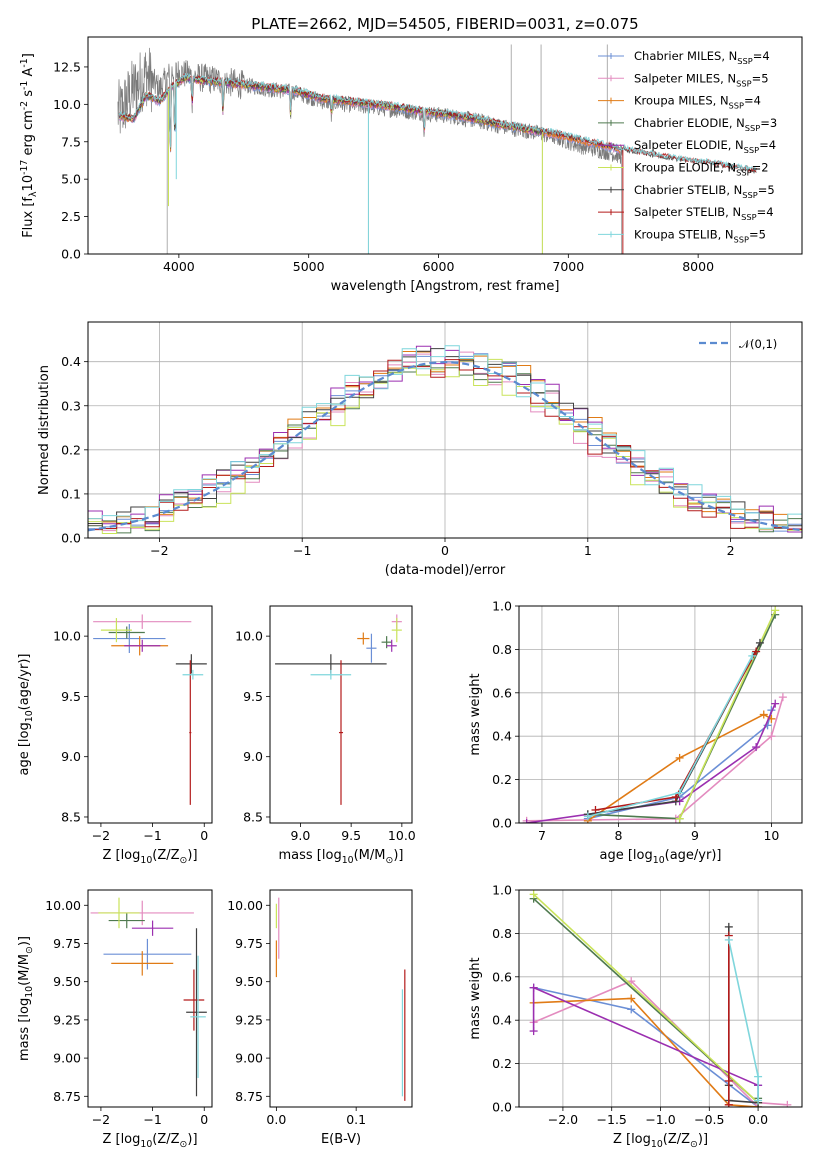  I want to click on label-fragment: Salpeter ELODIE, N, so click(689, 145).